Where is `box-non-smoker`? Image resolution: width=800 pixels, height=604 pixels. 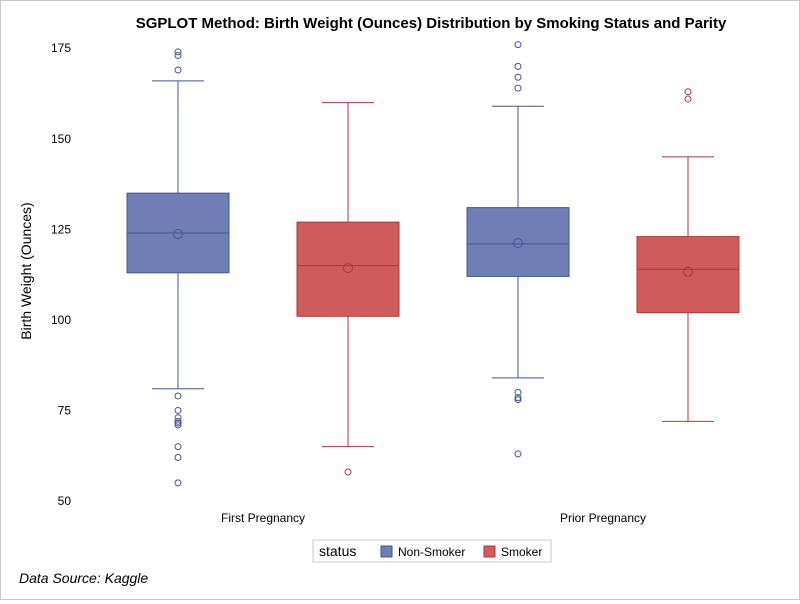 box-non-smoker is located at coordinates (518, 242).